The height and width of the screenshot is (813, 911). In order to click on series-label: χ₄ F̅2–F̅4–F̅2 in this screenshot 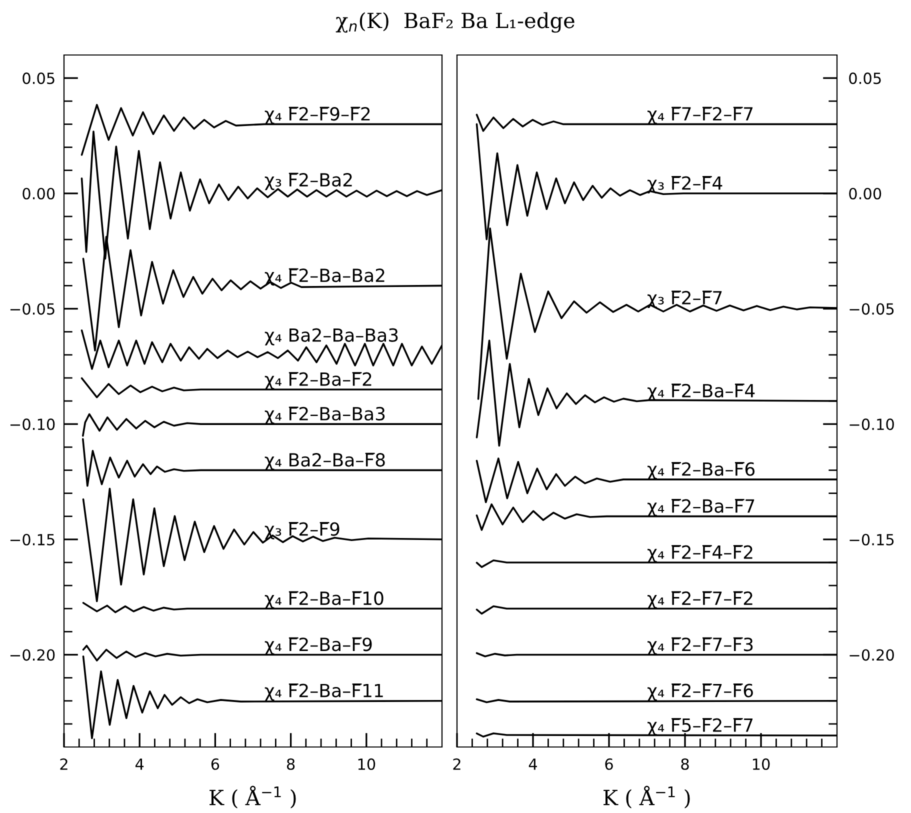, I will do `click(700, 553)`.